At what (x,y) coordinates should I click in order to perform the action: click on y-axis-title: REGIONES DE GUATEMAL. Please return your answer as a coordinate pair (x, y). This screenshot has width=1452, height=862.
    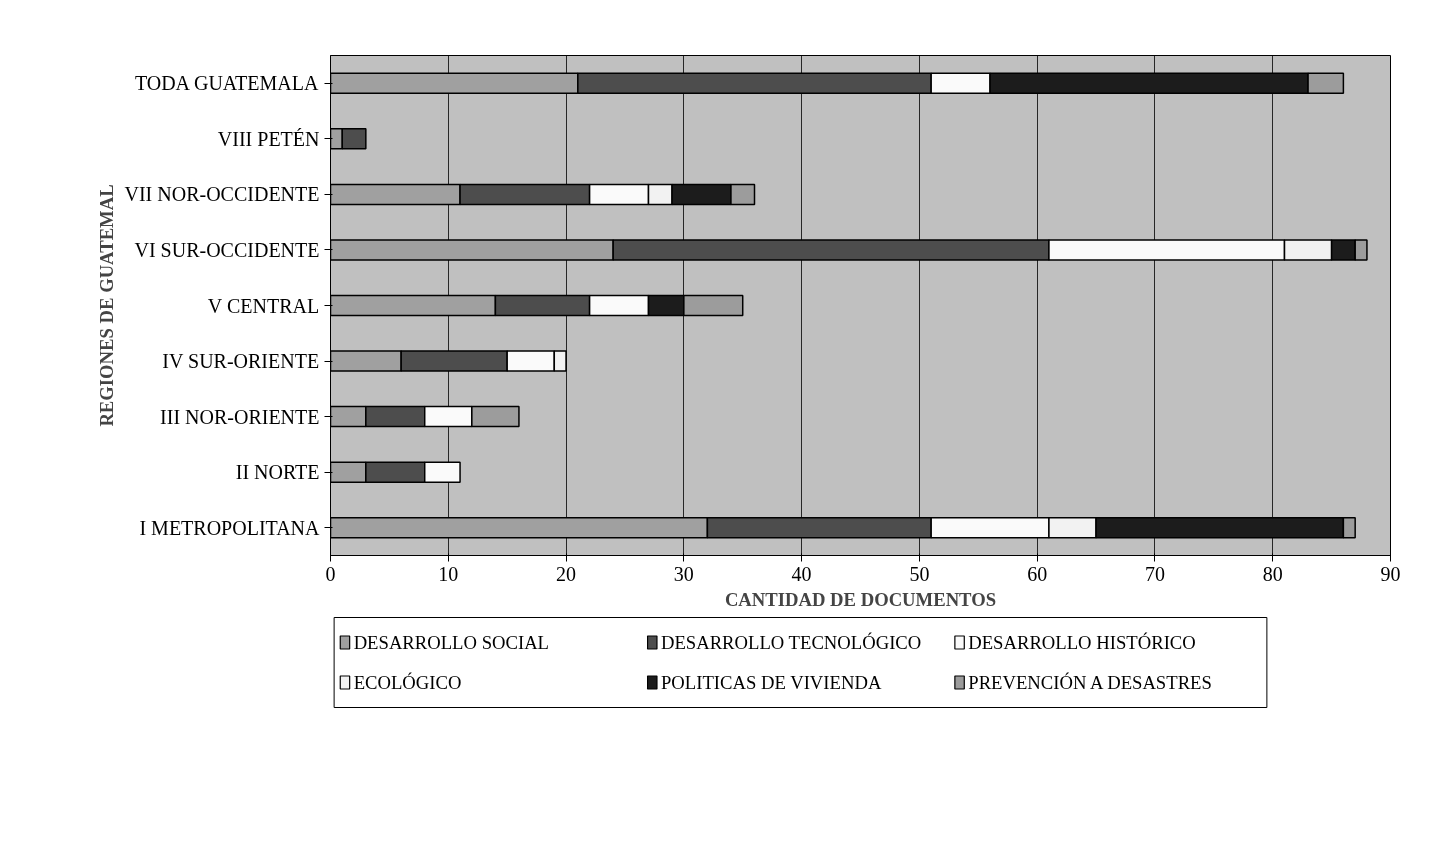
    Looking at the image, I should click on (106, 305).